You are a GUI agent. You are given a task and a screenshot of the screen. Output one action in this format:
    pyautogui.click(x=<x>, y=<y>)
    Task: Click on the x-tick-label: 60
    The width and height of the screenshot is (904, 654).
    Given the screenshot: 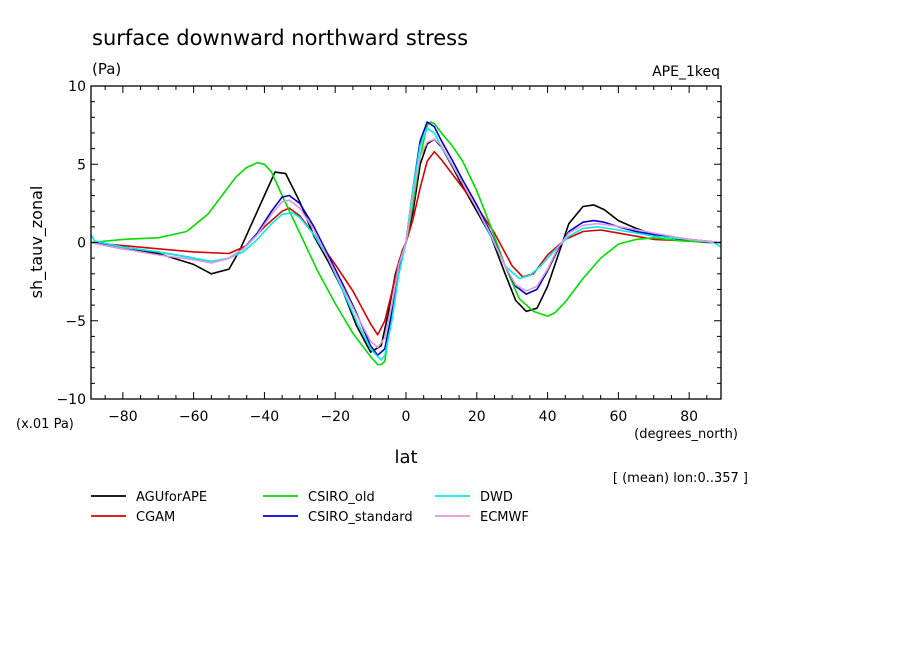 What is the action you would take?
    pyautogui.click(x=618, y=417)
    